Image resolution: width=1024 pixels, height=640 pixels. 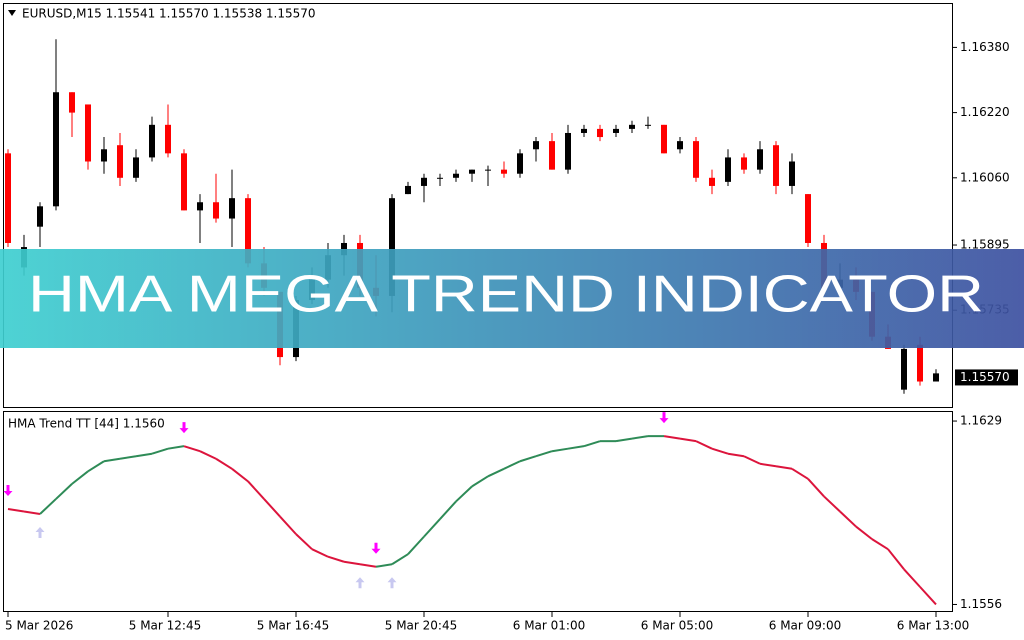 What do you see at coordinates (805, 626) in the screenshot?
I see `x-tick-label: 6 Mar 09:00` at bounding box center [805, 626].